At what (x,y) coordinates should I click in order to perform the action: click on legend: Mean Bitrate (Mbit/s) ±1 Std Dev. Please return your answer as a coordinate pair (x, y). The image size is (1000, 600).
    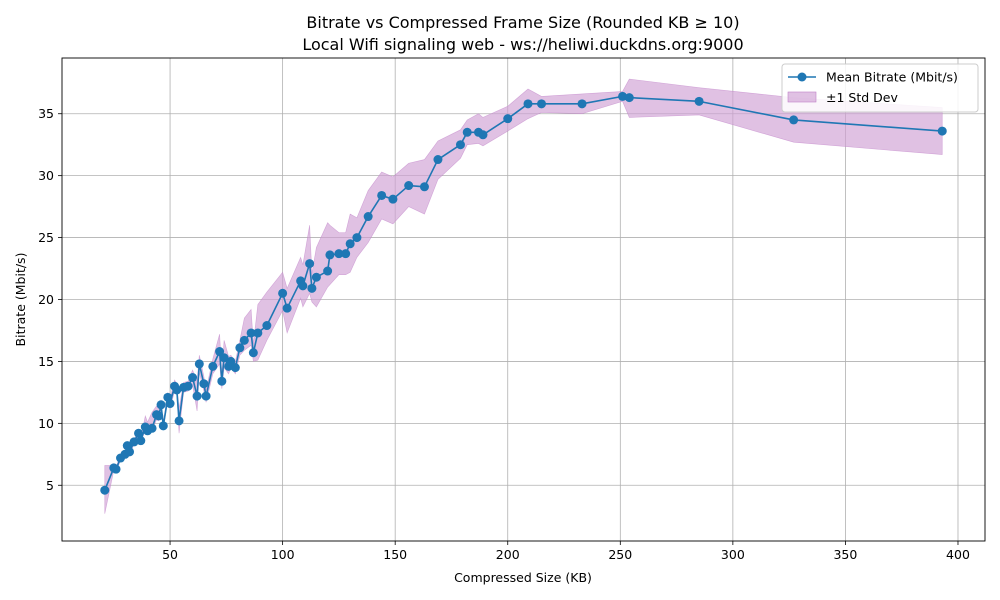
    Looking at the image, I should click on (880, 88).